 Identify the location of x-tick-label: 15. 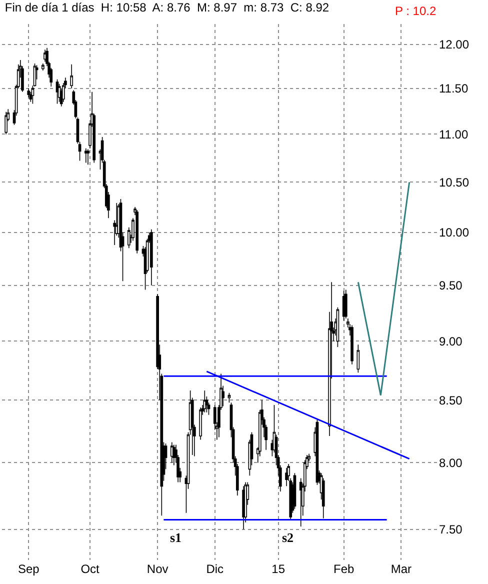
(279, 569).